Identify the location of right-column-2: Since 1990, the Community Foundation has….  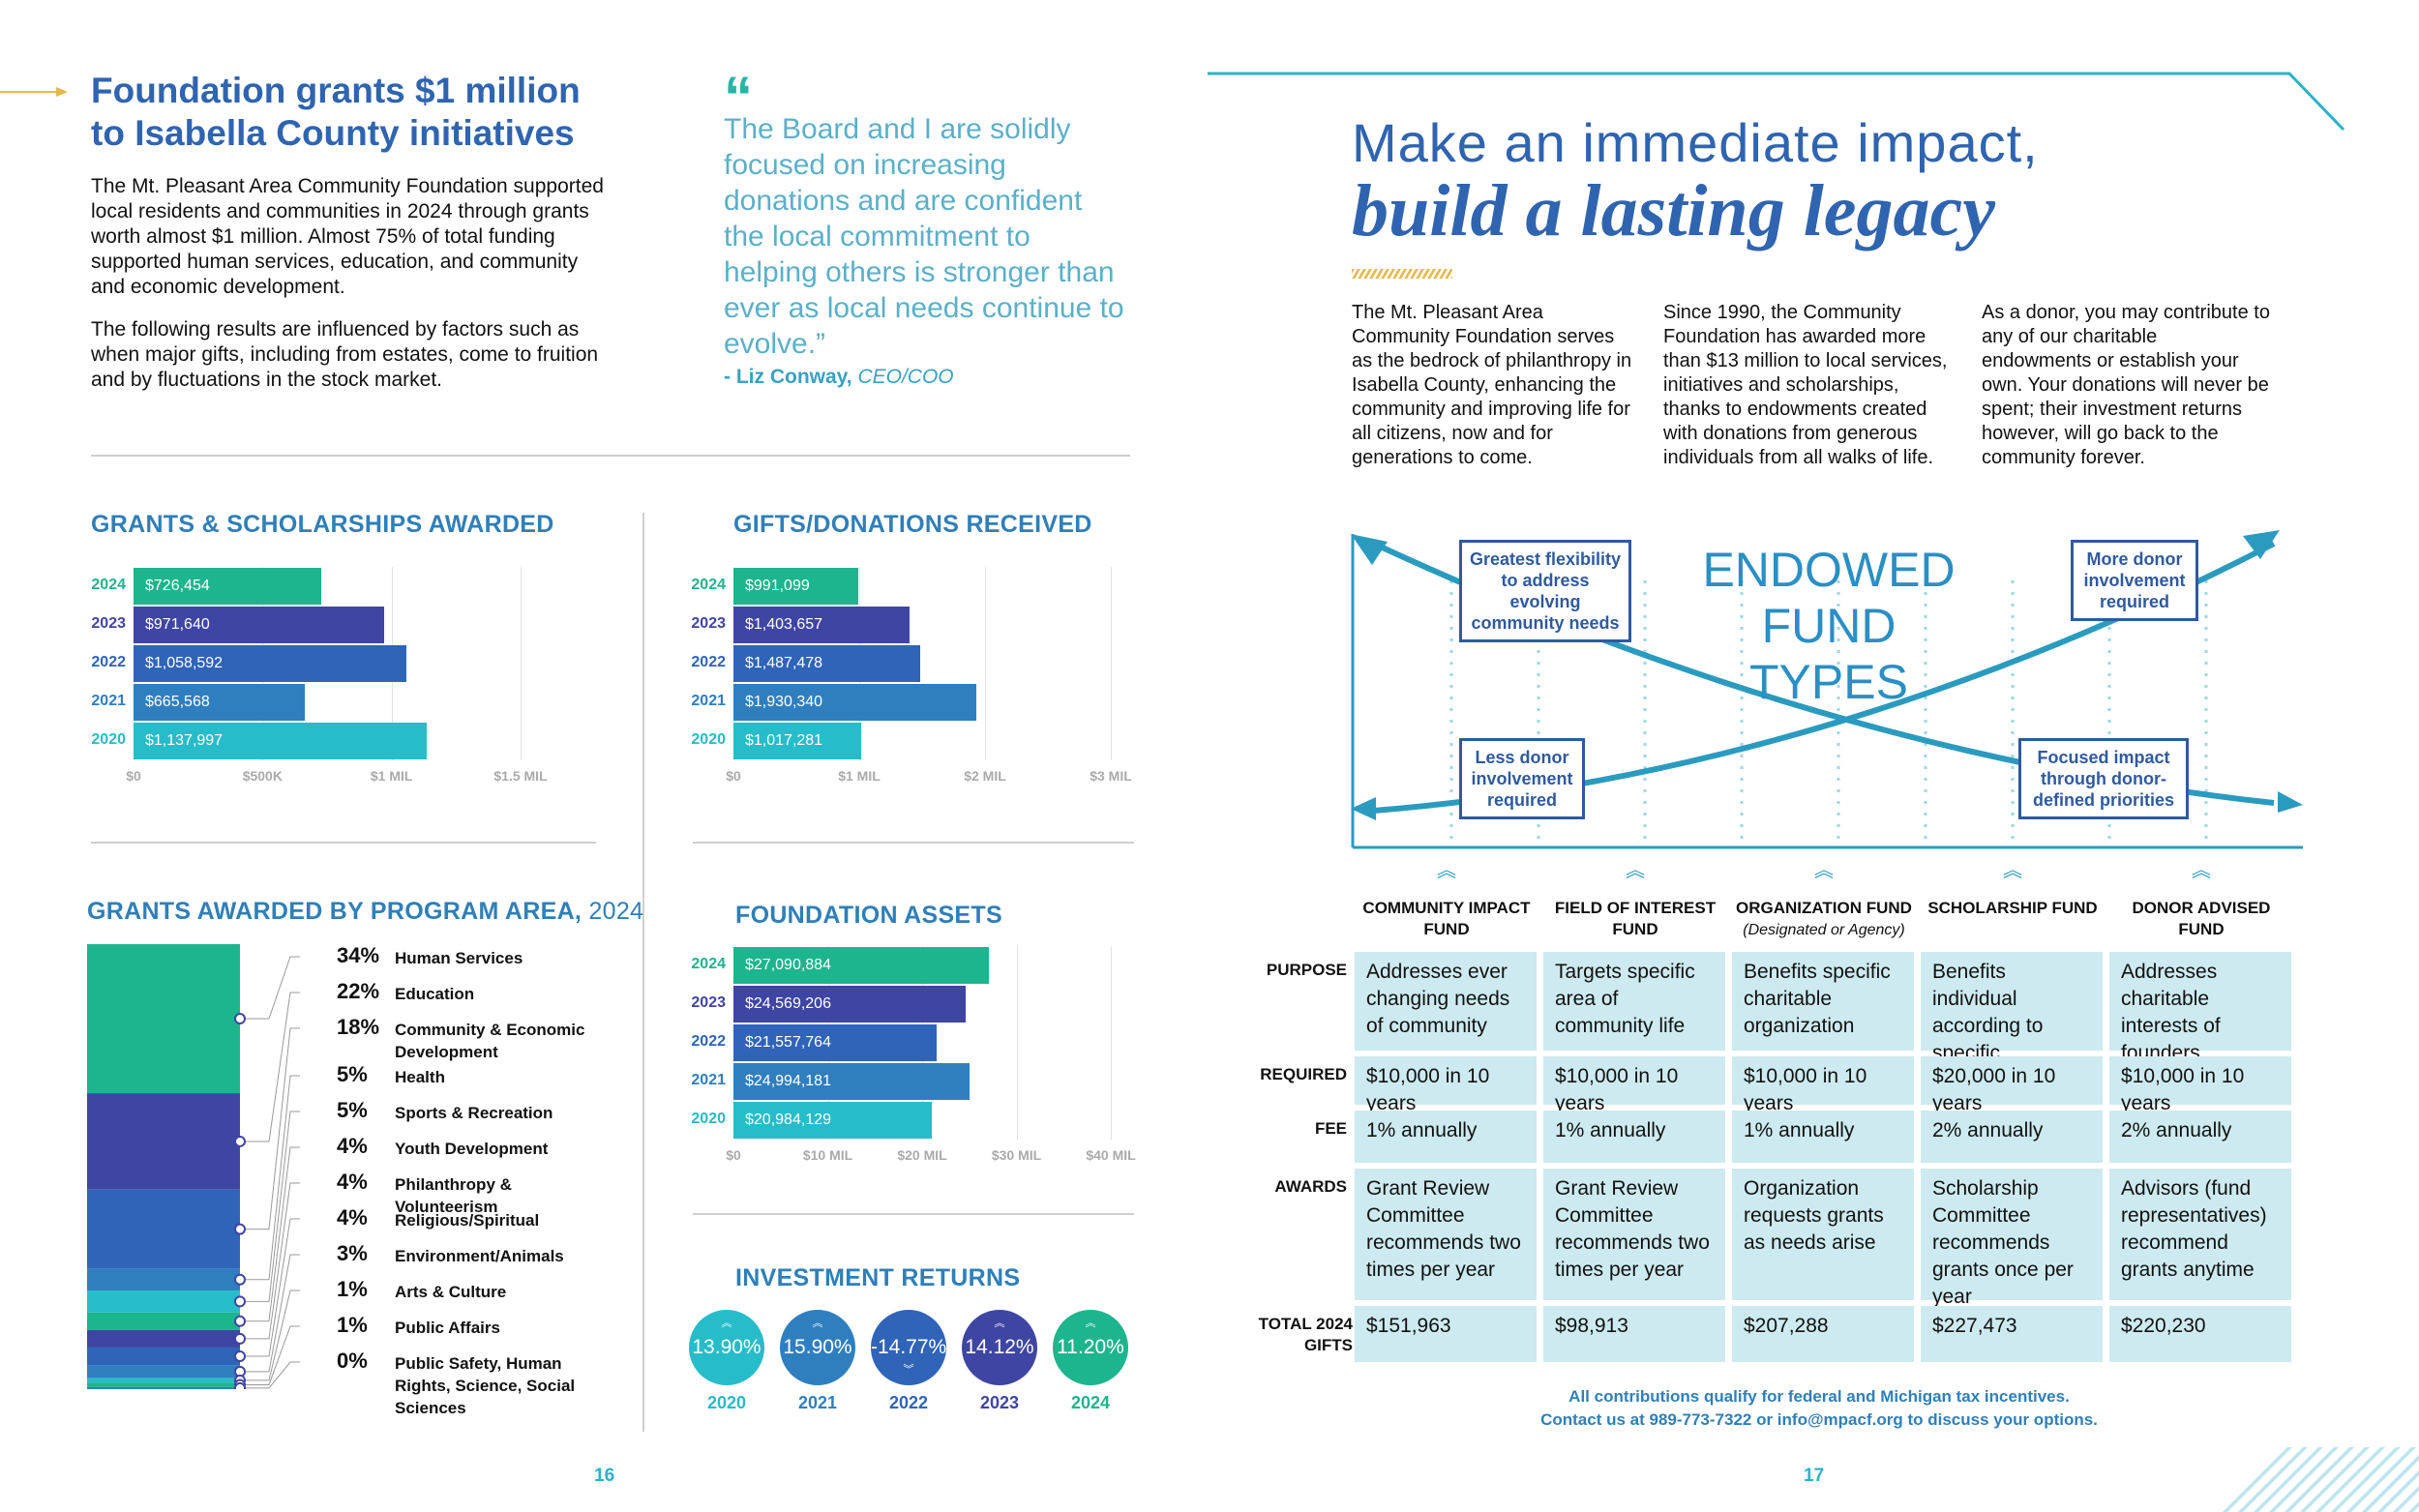
(1806, 385).